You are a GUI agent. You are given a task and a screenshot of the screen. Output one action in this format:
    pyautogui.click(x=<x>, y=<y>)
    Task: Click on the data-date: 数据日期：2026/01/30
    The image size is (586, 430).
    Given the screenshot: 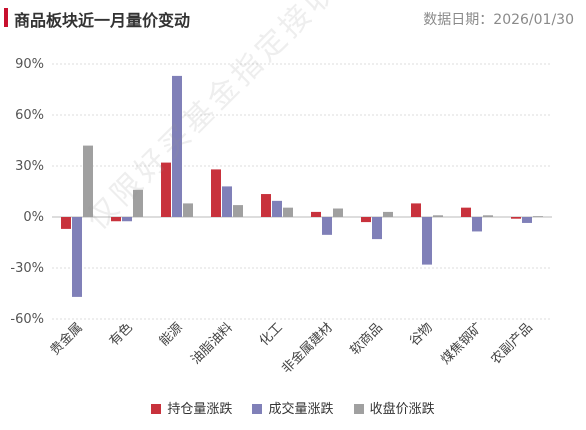 What is the action you would take?
    pyautogui.click(x=498, y=20)
    